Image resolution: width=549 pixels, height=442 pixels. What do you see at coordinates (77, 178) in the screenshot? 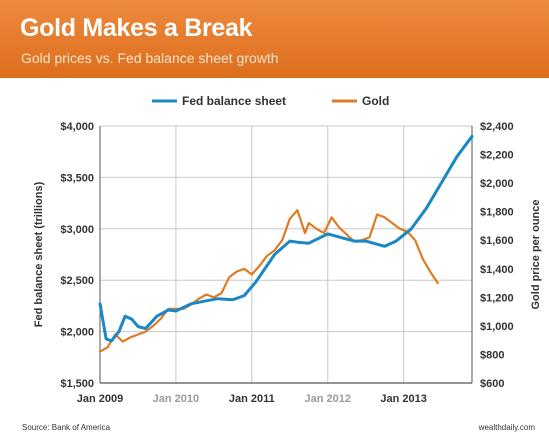
I see `y-left-tick-label: $3,500` at bounding box center [77, 178].